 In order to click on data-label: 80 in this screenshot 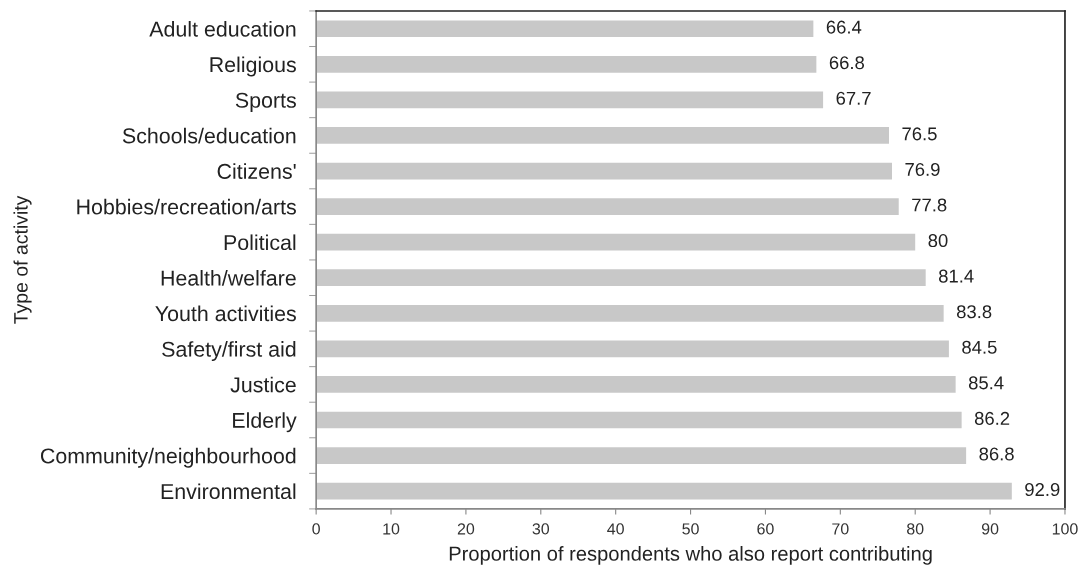, I will do `click(938, 241)`.